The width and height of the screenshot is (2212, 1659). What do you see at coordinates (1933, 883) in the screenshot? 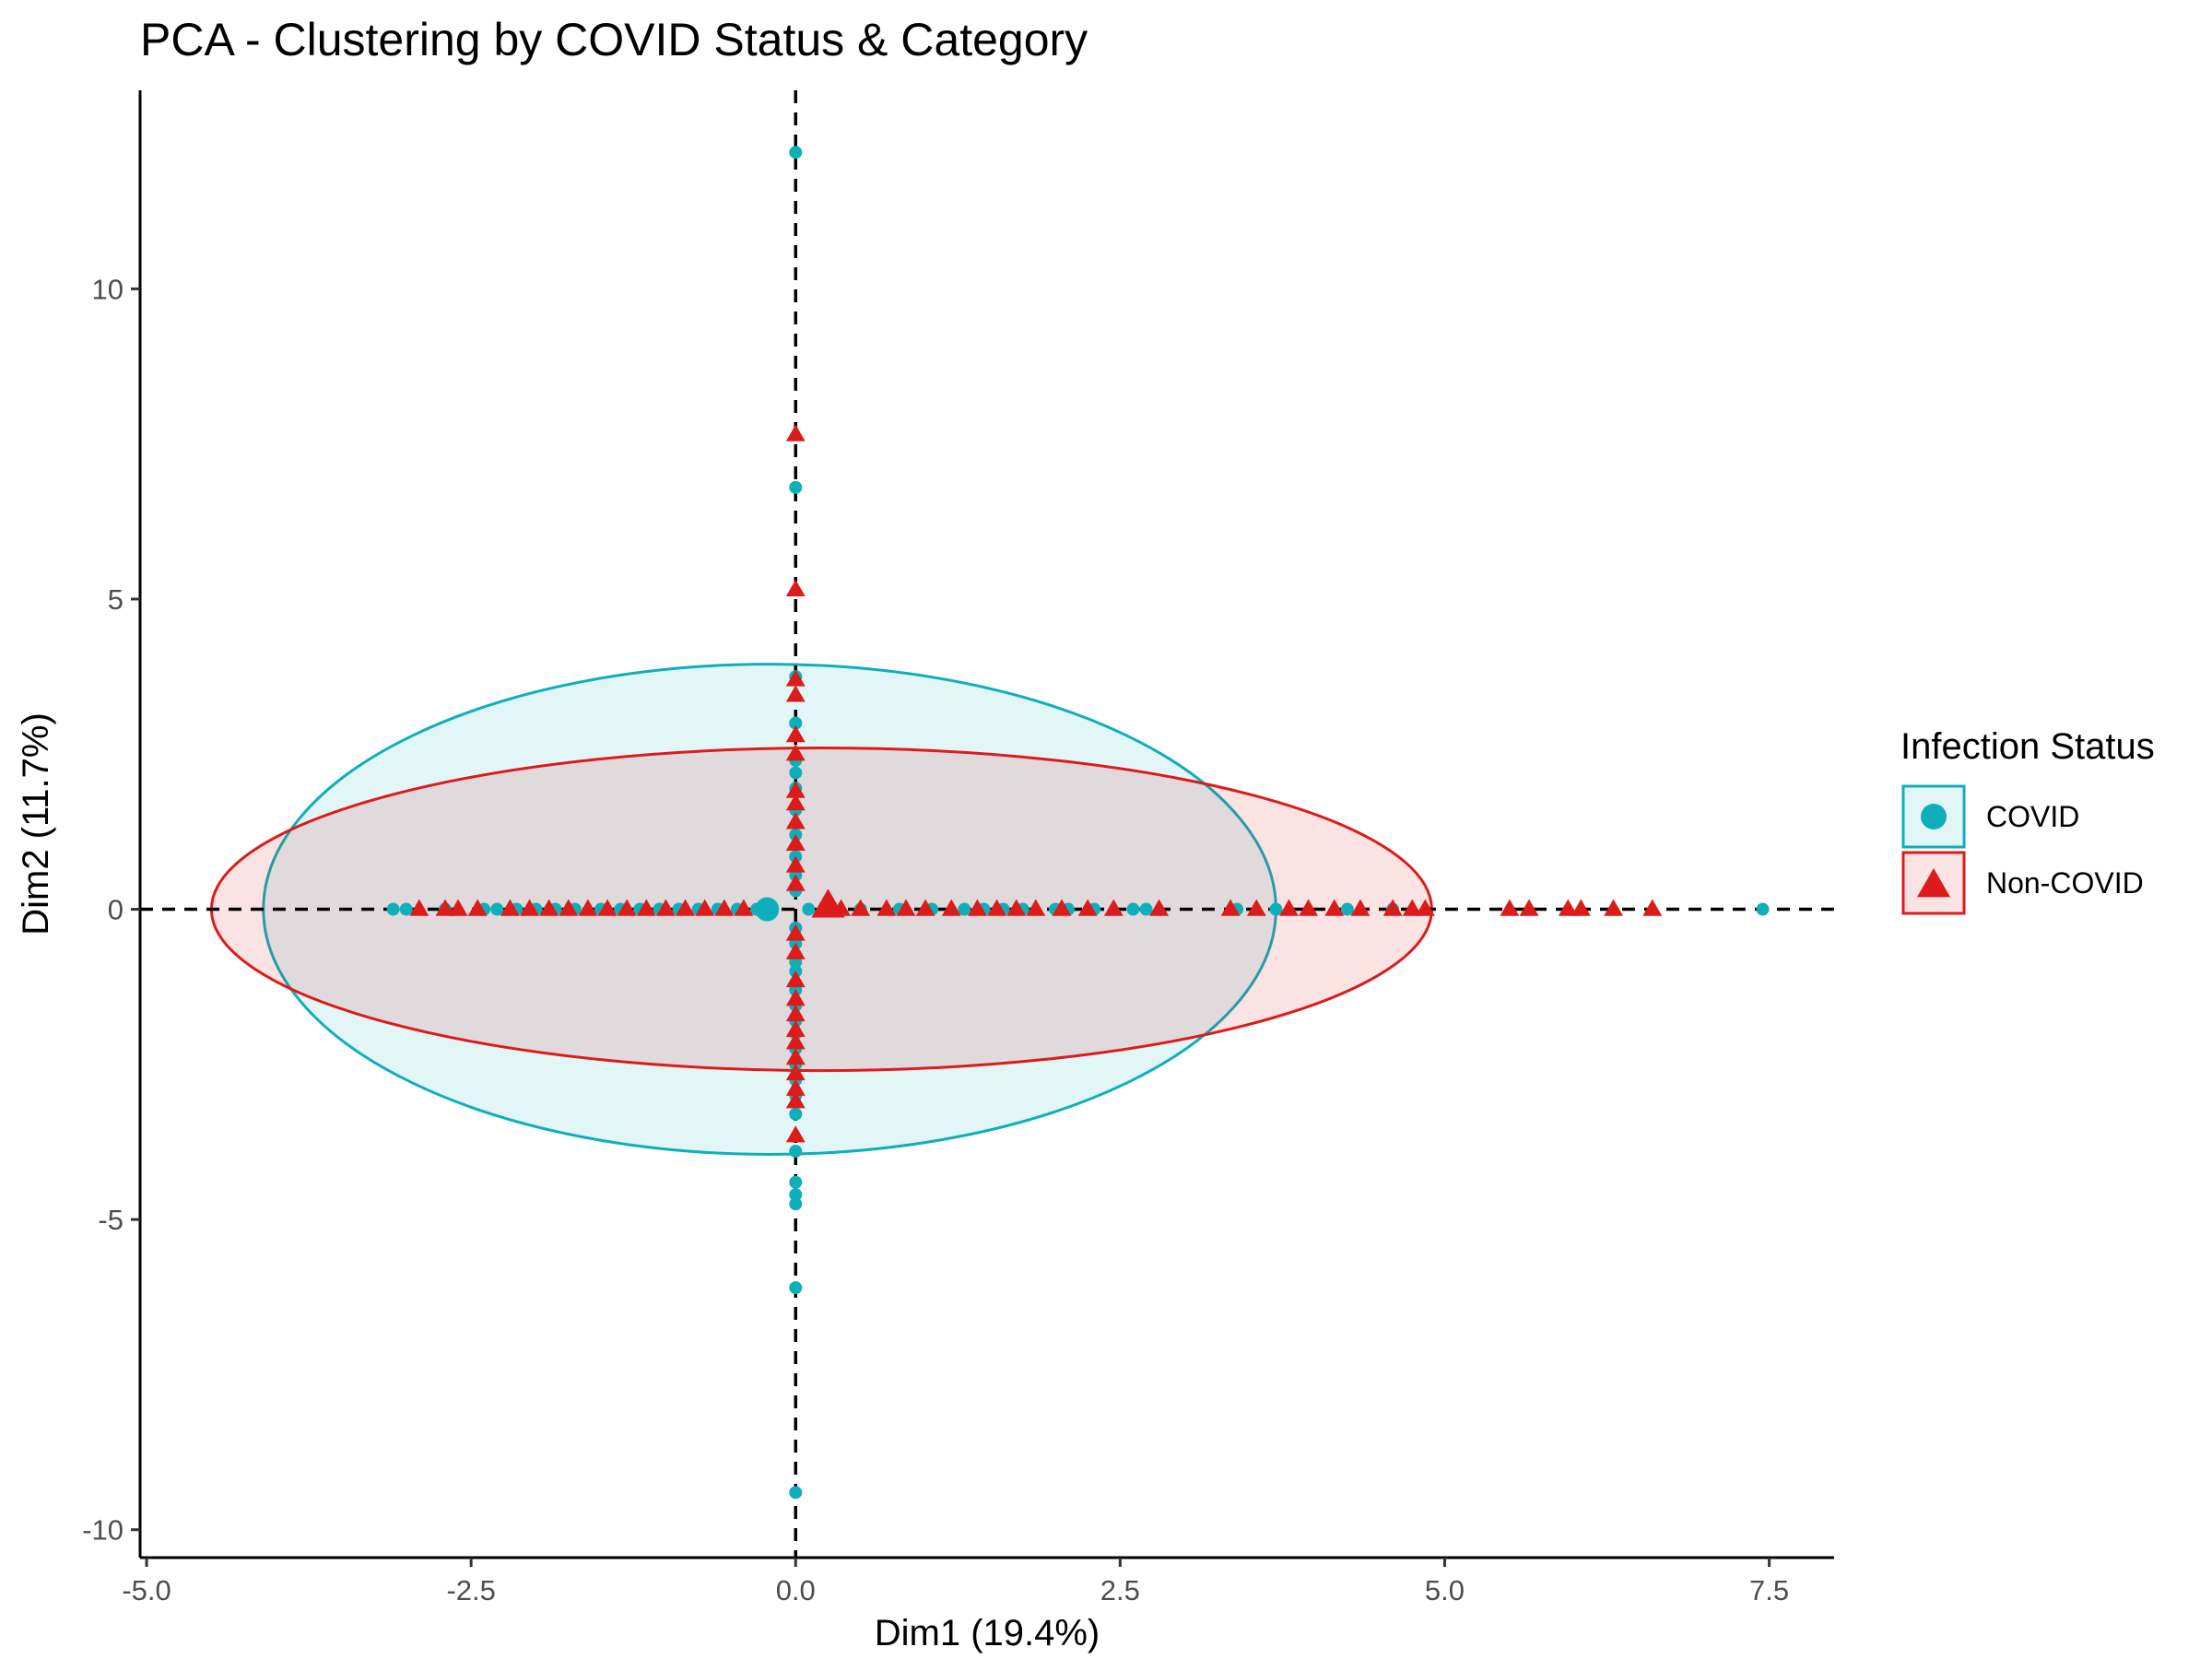
I see `legend-marker-non-covid` at bounding box center [1933, 883].